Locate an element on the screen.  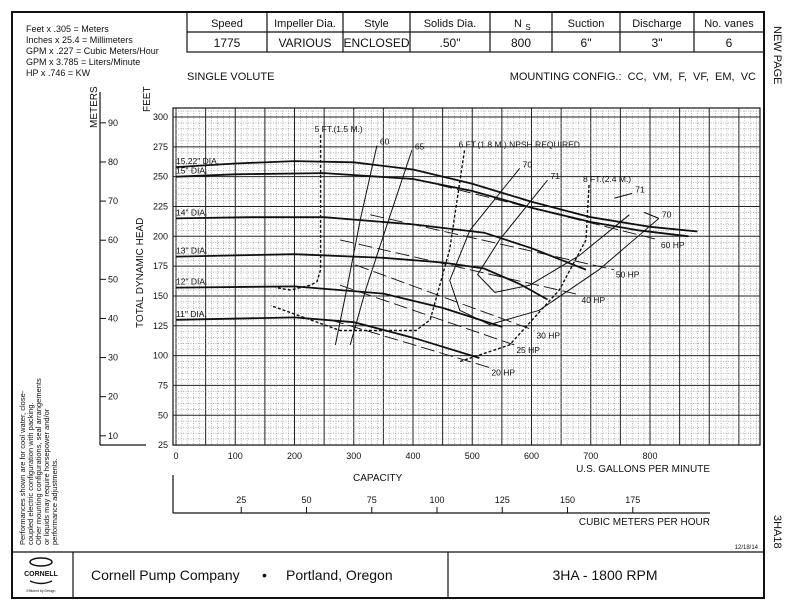
x-tick-label: 700 is located at coordinates (590, 456).